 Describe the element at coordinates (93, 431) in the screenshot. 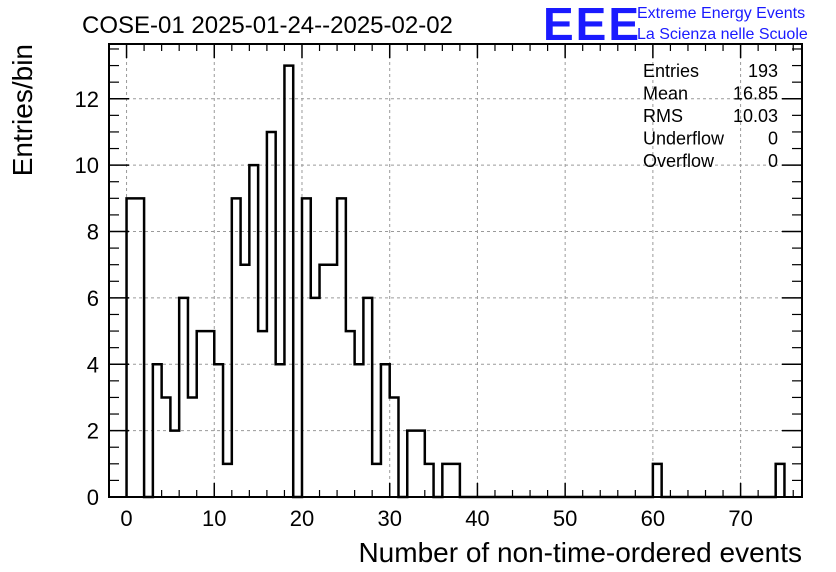

I see `y-tick-label: 2` at that location.